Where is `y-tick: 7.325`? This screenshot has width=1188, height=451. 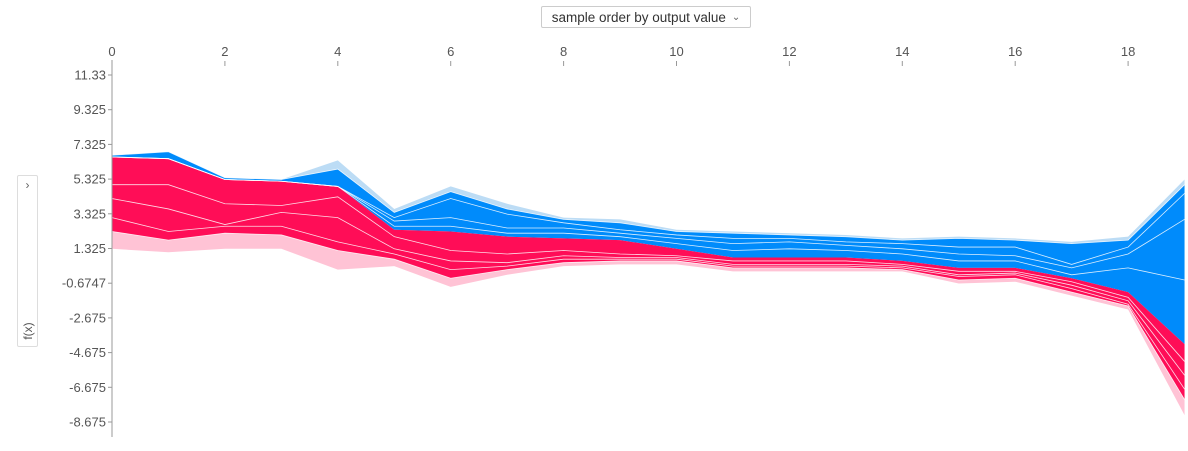
y-tick: 7.325 is located at coordinates (92, 144).